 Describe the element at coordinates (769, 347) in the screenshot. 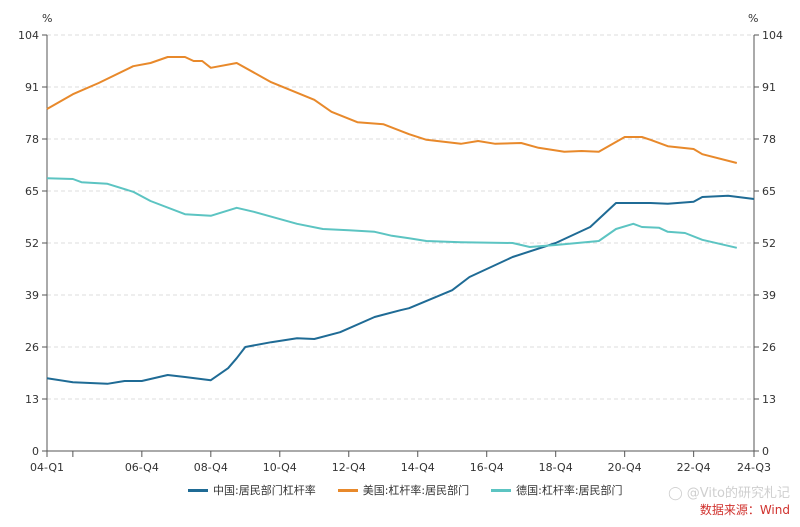

I see `y-tick-label-right: 26` at that location.